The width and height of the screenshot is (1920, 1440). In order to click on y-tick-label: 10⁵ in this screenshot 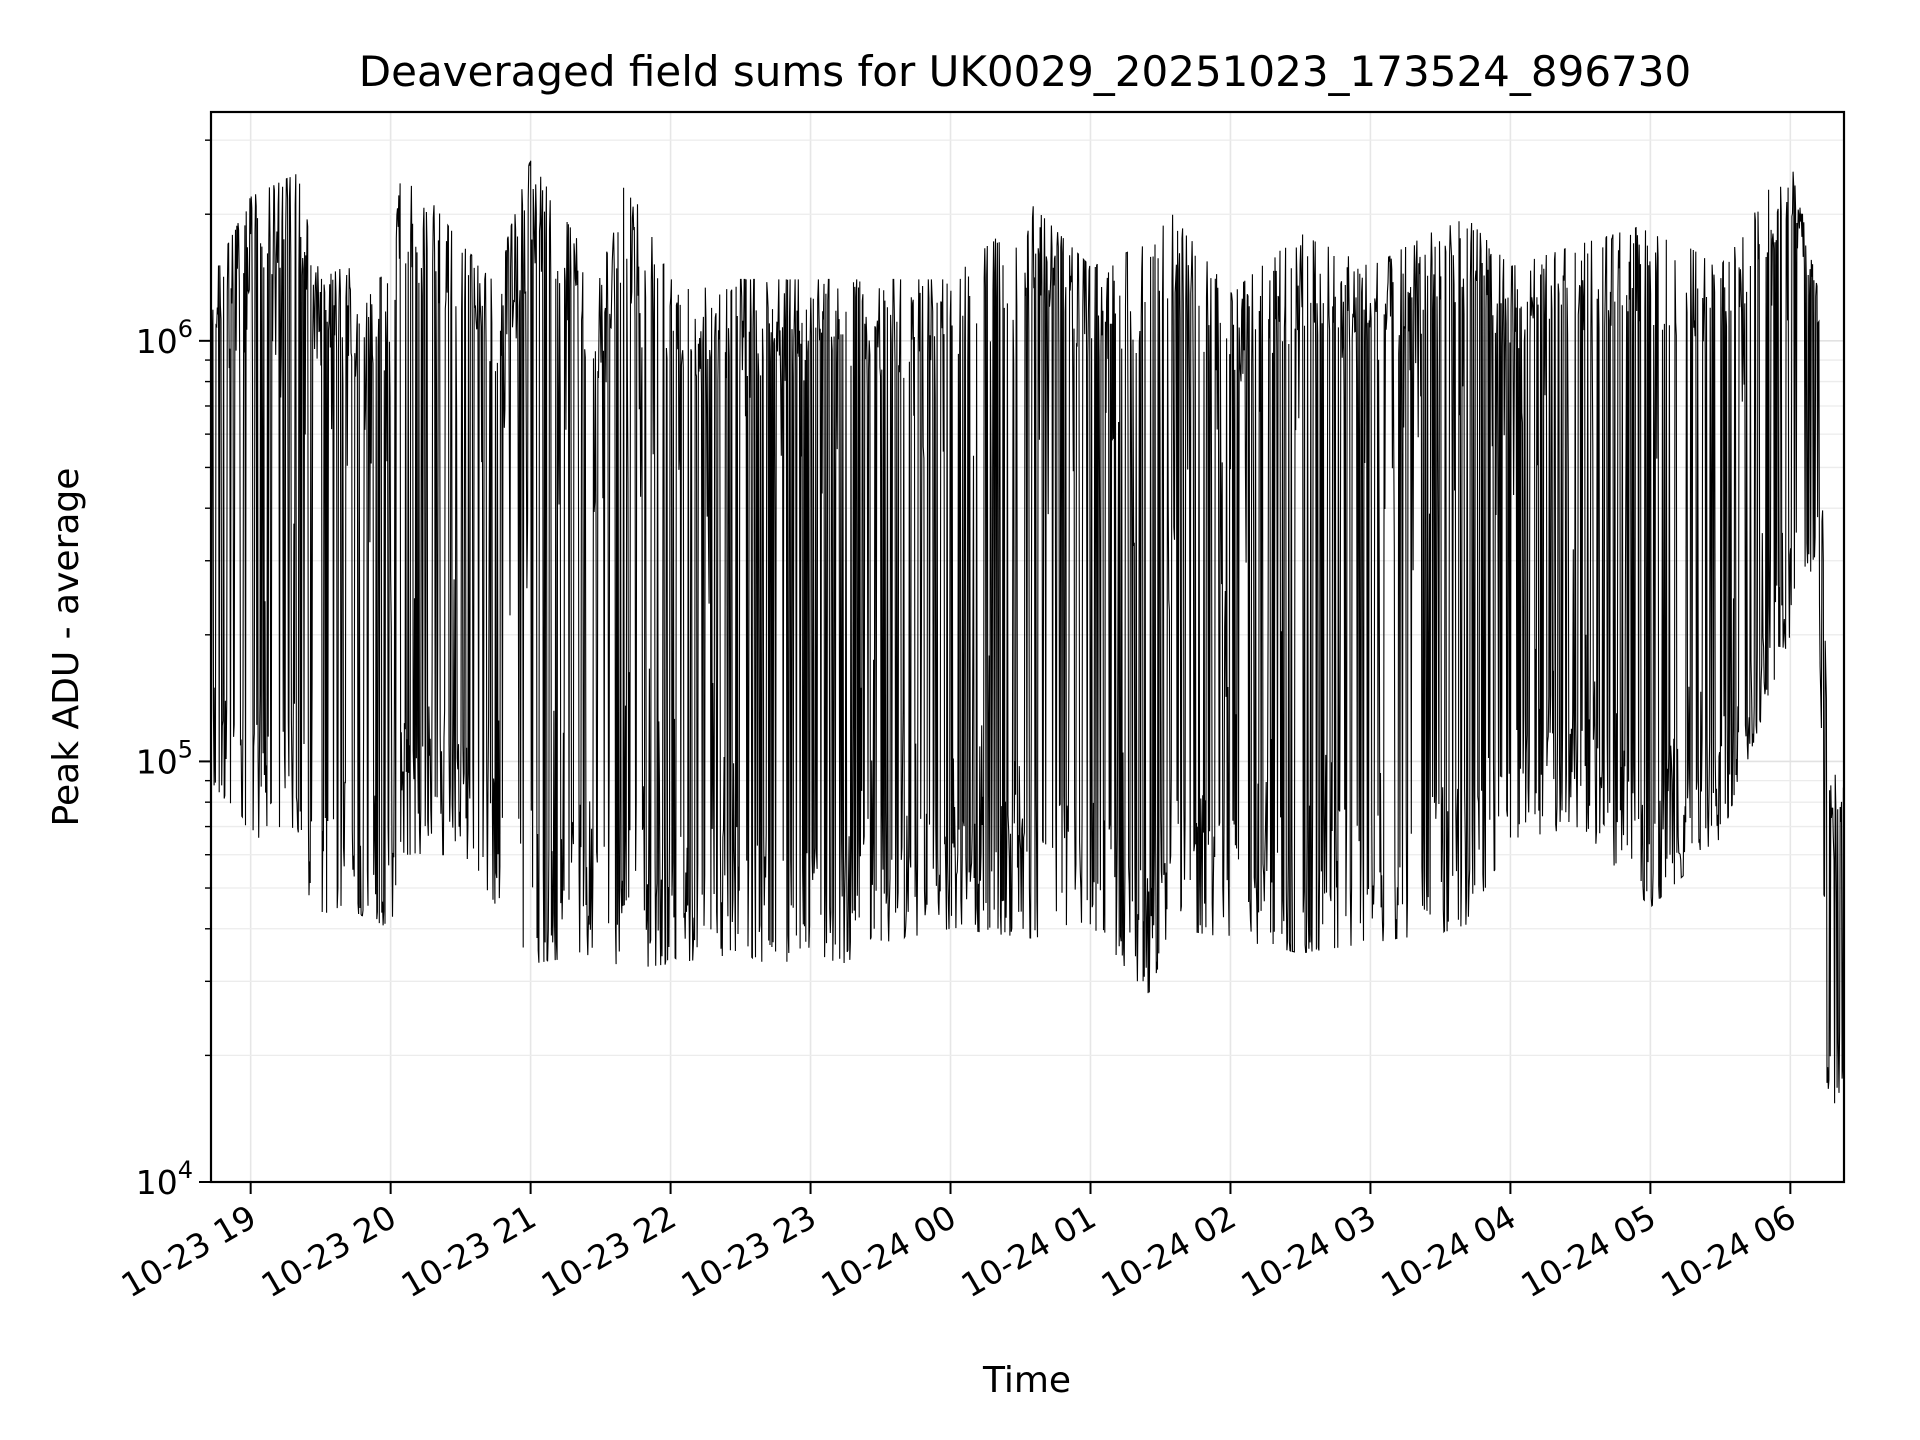, I will do `click(164, 758)`.